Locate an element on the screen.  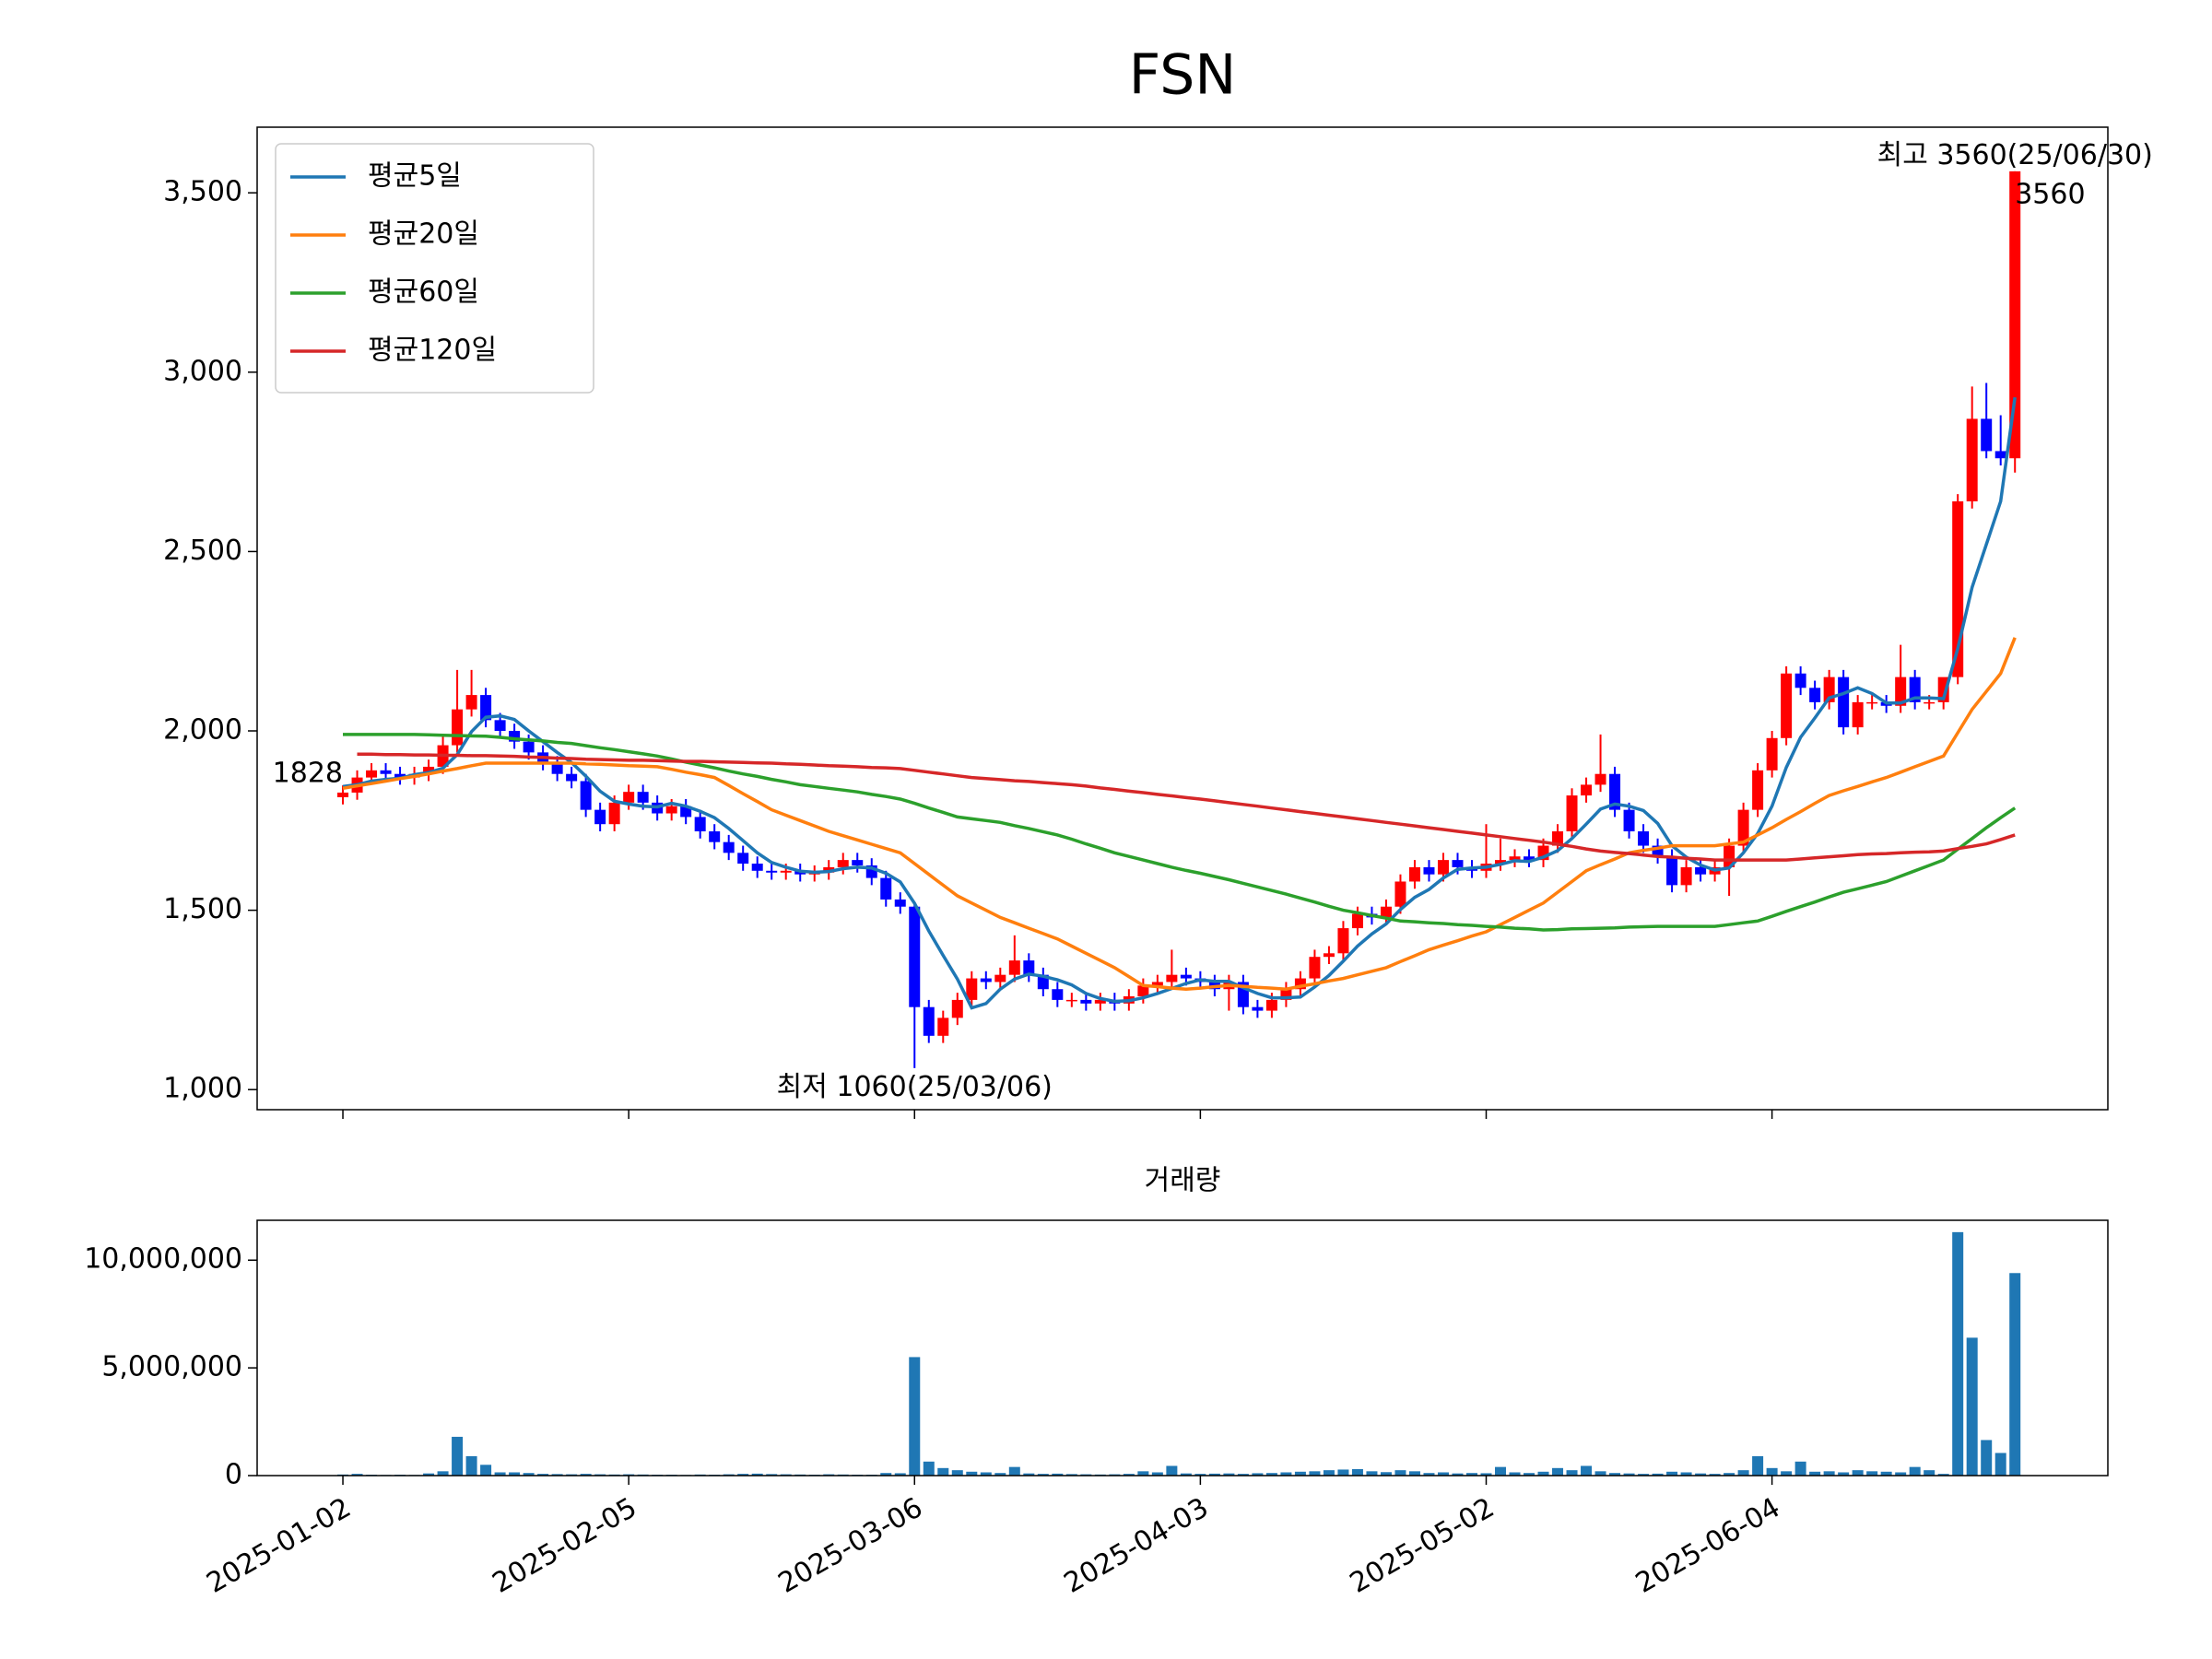
y-tick-label: 3,500 is located at coordinates (202, 192).